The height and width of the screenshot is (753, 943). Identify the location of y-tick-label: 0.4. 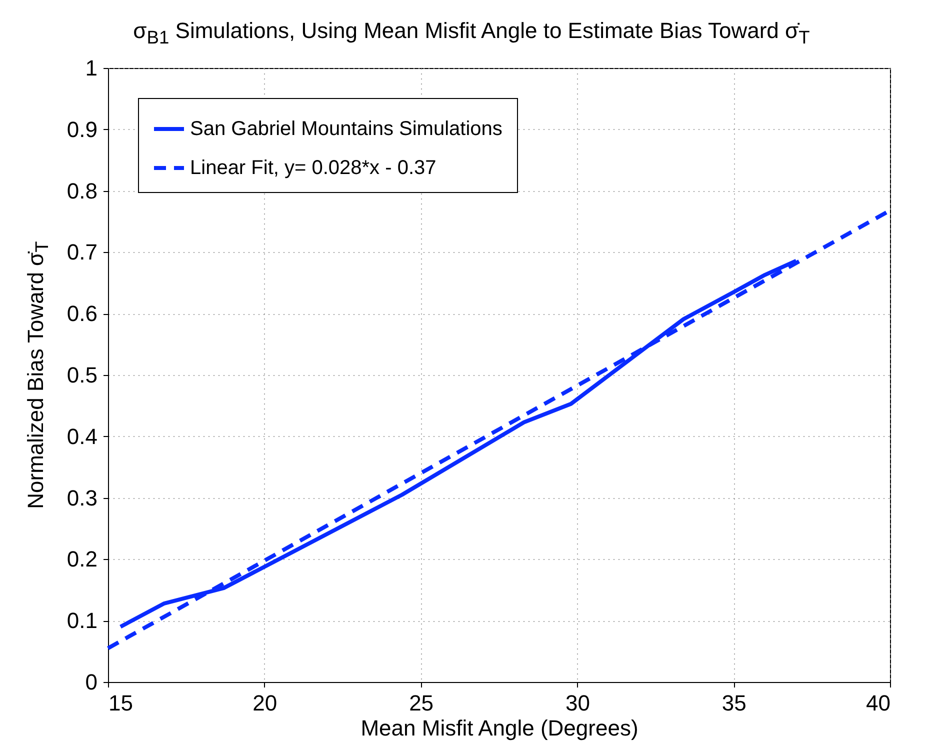
(82, 436).